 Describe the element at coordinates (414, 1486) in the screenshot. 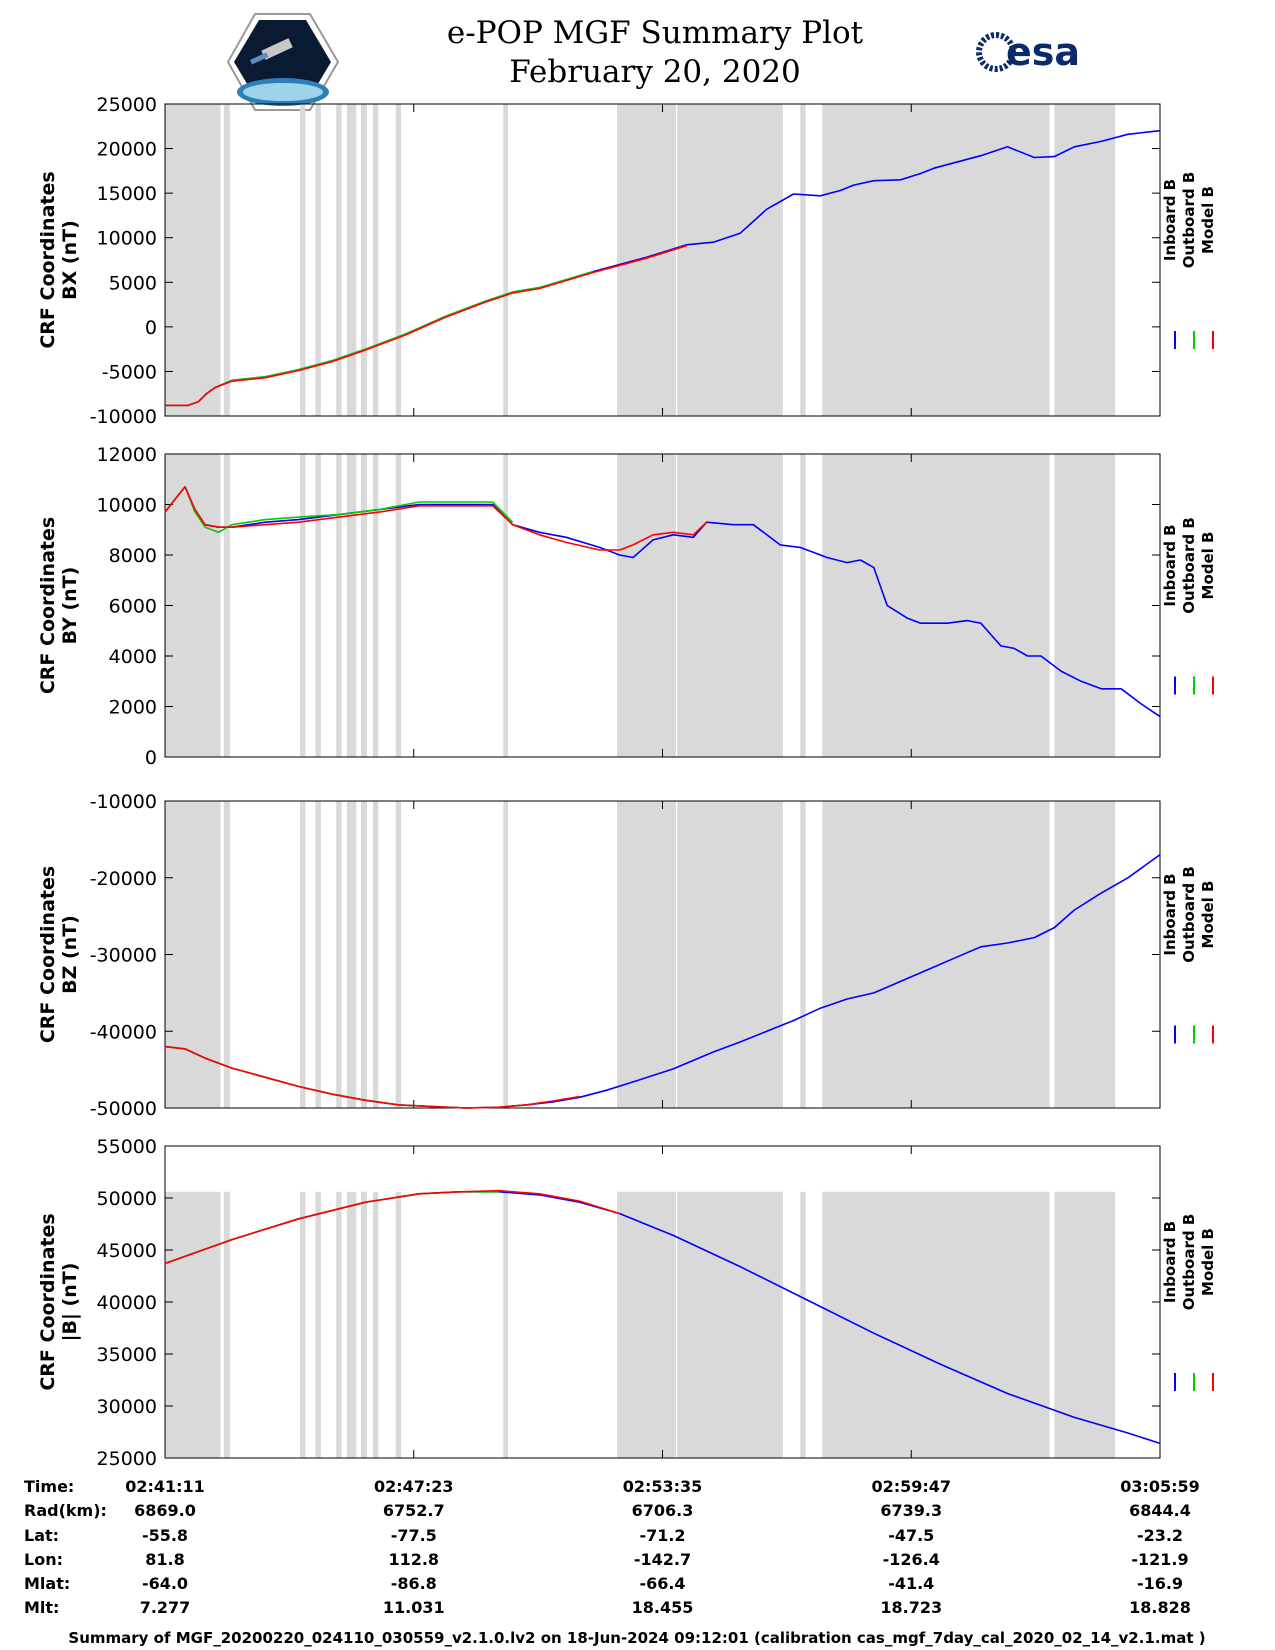

I see `ephemeris-cell: 02:47:23` at that location.